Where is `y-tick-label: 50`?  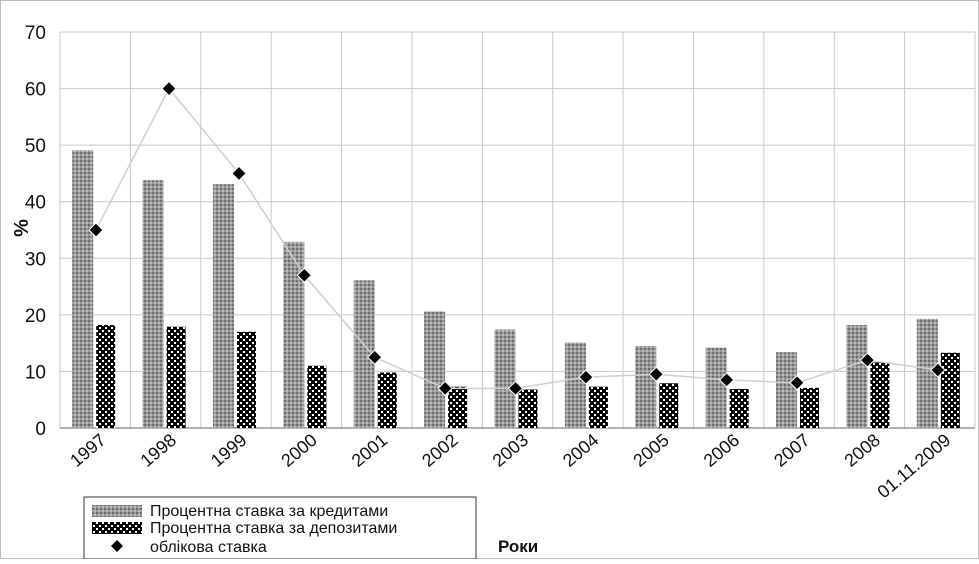 y-tick-label: 50 is located at coordinates (35, 146).